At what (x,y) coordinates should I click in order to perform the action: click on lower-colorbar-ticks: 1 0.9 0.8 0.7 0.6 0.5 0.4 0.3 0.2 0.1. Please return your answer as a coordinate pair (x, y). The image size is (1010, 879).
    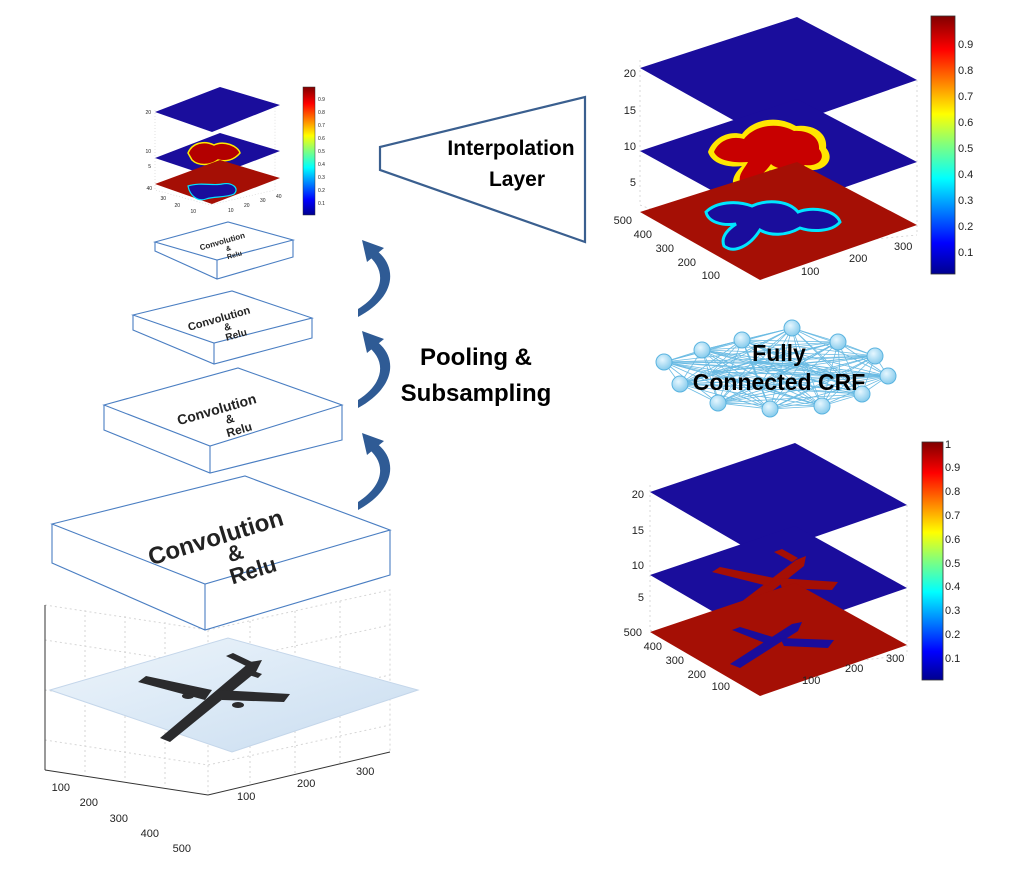
    Looking at the image, I should click on (952, 552).